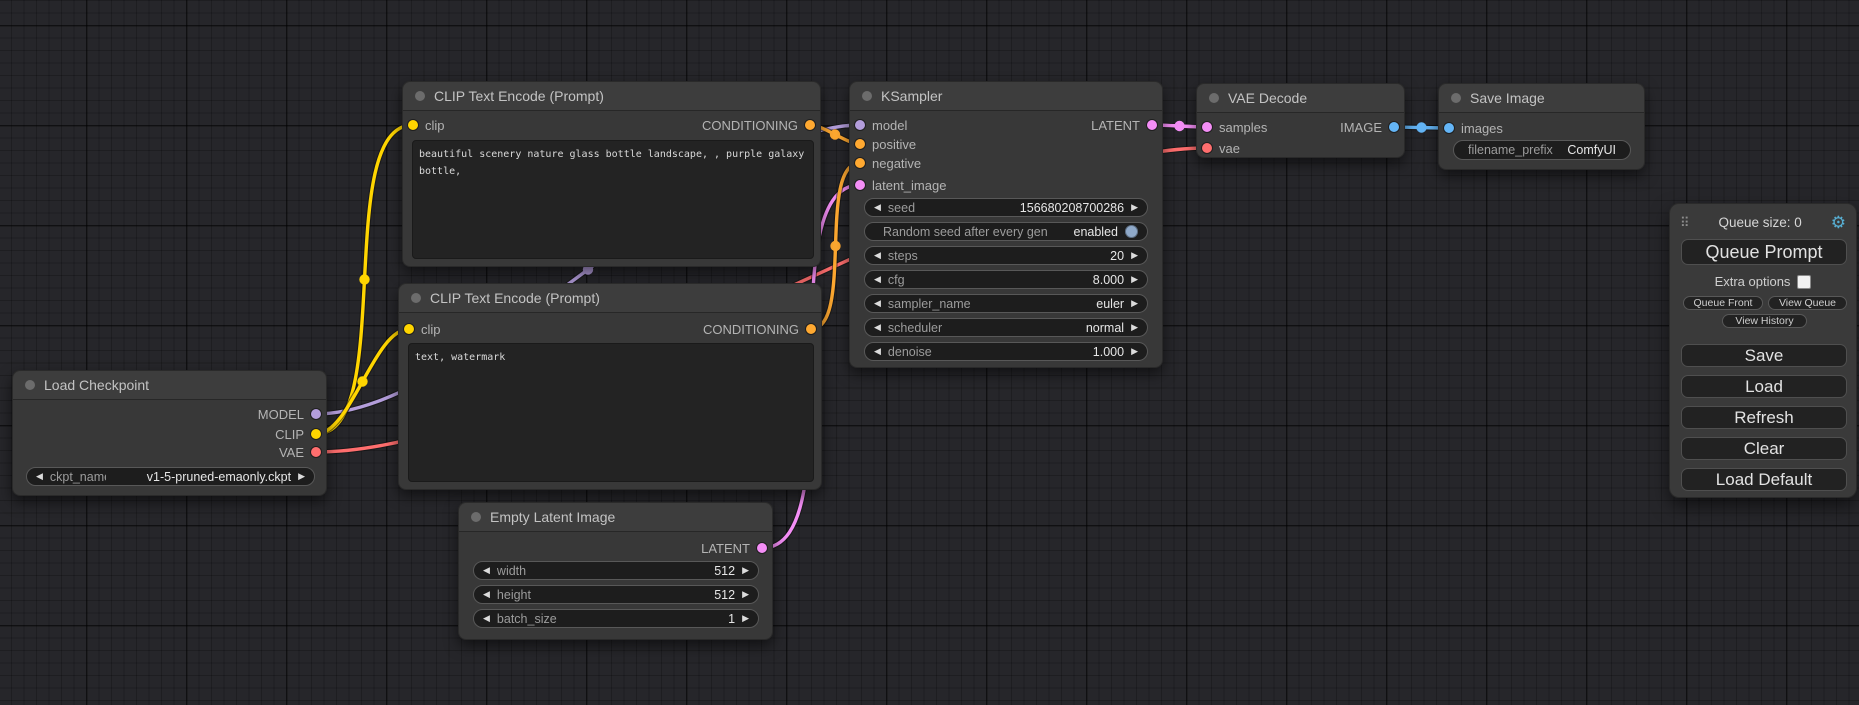 The height and width of the screenshot is (705, 1859). What do you see at coordinates (860, 163) in the screenshot?
I see `negative-input-port` at bounding box center [860, 163].